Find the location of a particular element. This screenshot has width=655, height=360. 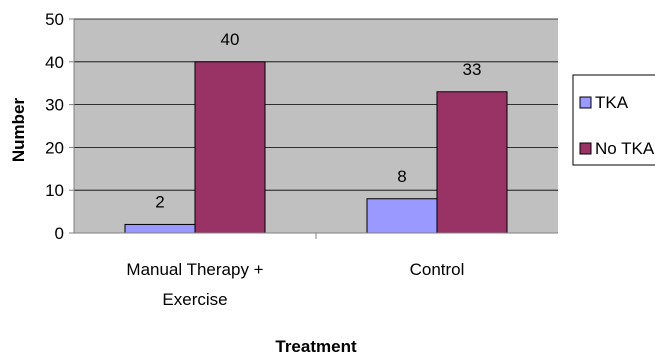

x-category-label: Manual Therapy + Exercise is located at coordinates (194, 284).